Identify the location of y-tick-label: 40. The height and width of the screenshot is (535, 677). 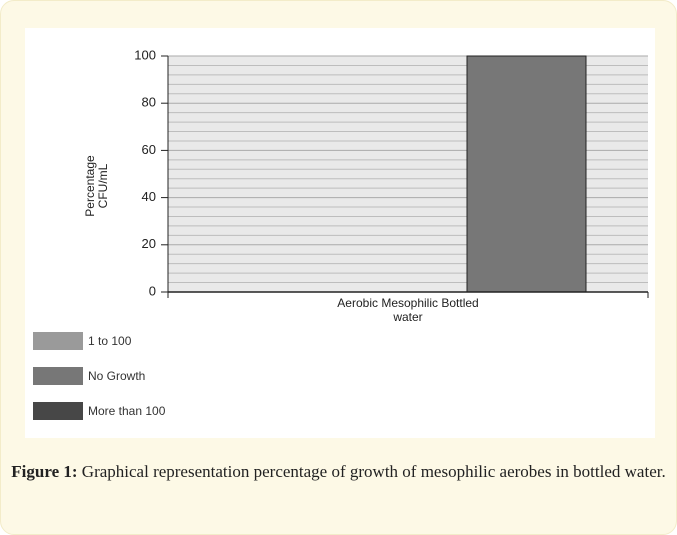
(149, 196).